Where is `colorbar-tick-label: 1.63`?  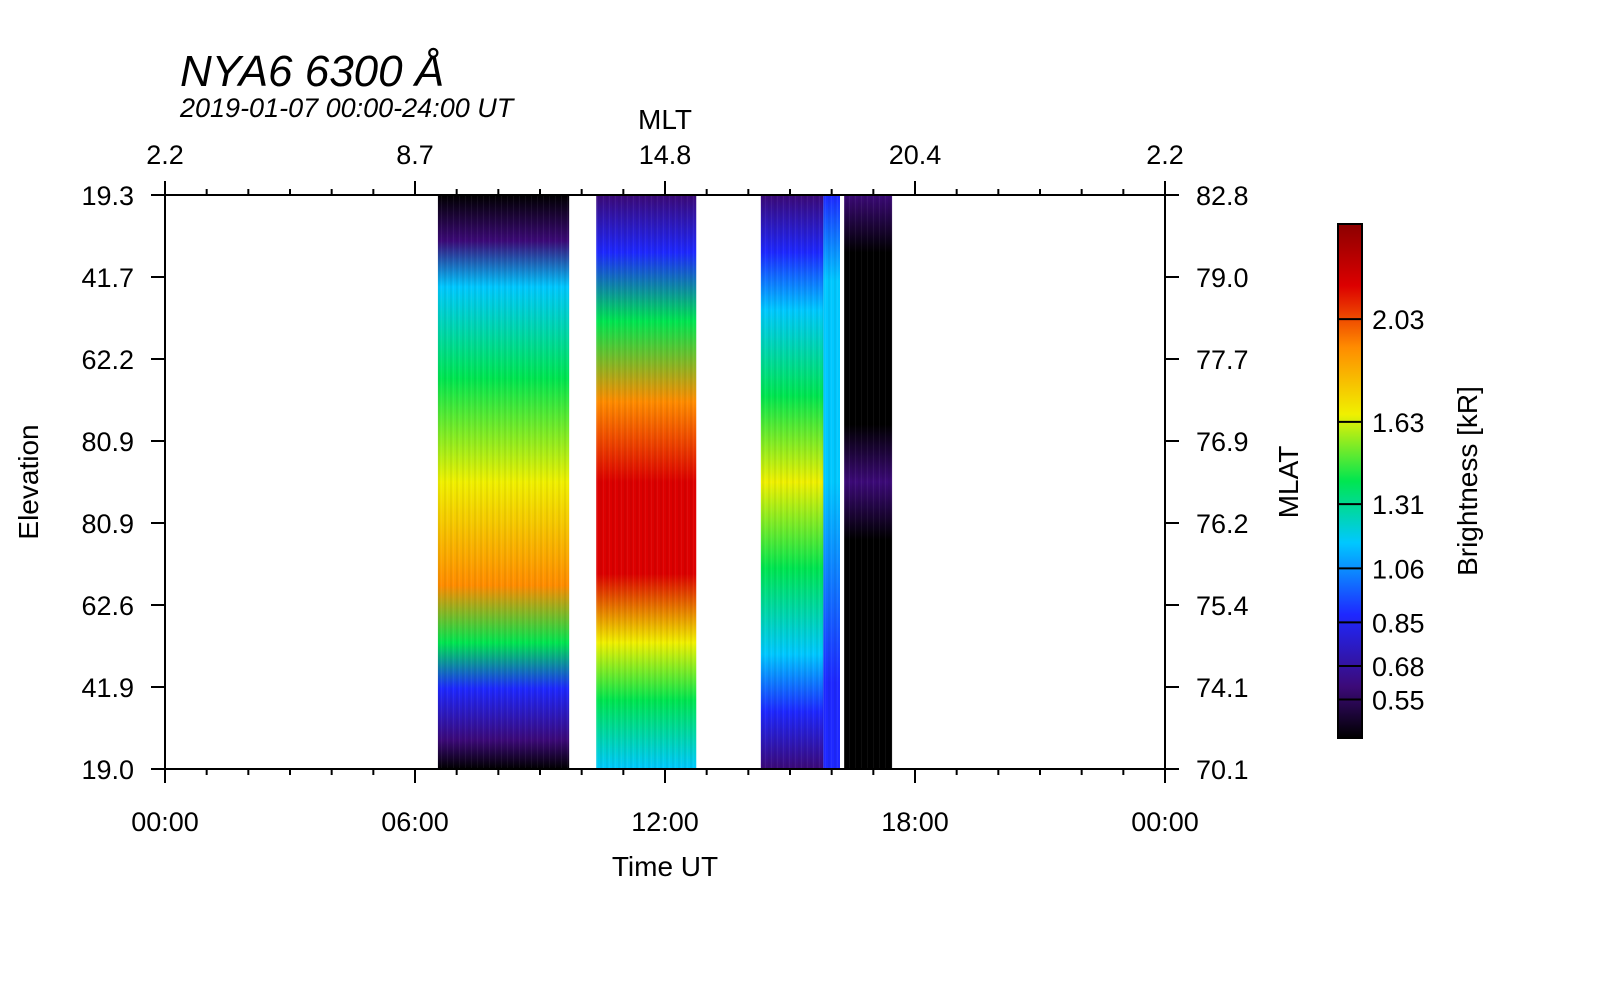 colorbar-tick-label: 1.63 is located at coordinates (1398, 423).